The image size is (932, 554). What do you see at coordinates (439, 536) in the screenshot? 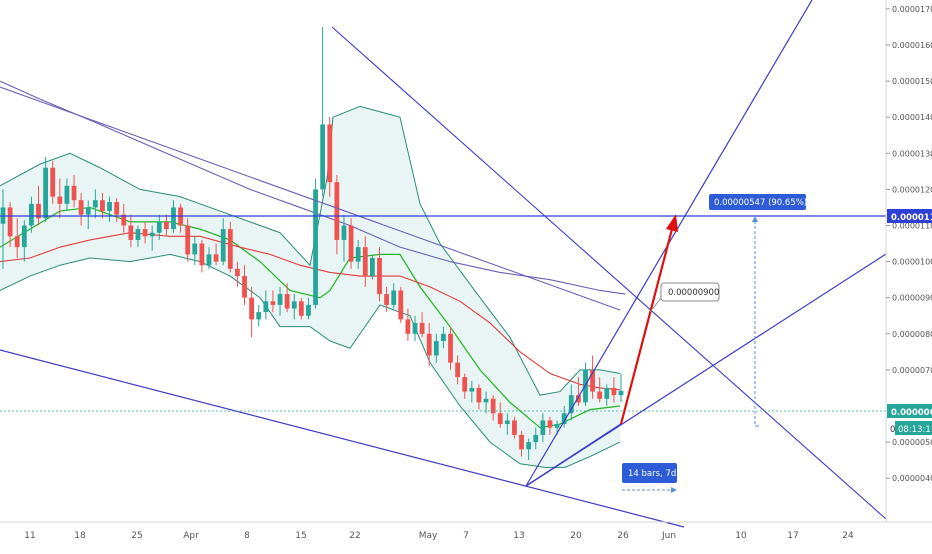
I see `time-axis: 11 18 25 Apr 8 15 22 May 7 13 20 26 Jun 10 17 24` at bounding box center [439, 536].